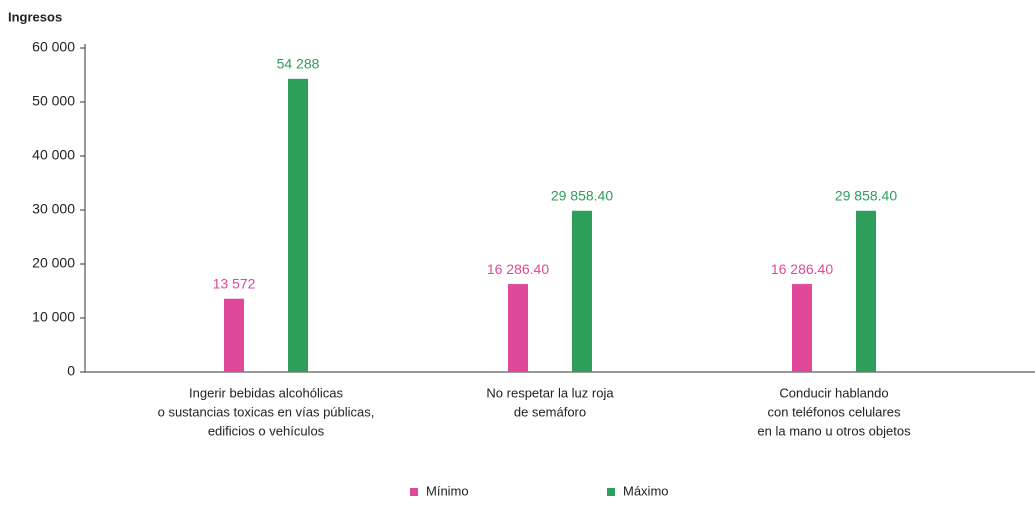 Image resolution: width=1035 pixels, height=505 pixels. Describe the element at coordinates (266, 430) in the screenshot. I see `x-tick-label: edificios o vehículos` at that location.